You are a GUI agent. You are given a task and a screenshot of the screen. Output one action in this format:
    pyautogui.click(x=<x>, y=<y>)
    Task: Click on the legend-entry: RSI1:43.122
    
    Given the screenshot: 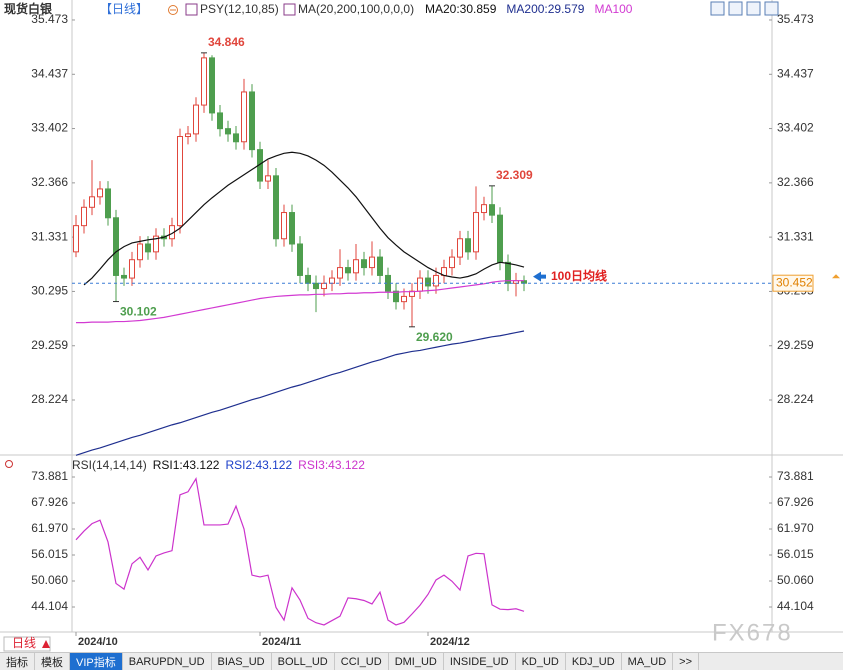 What is the action you would take?
    pyautogui.click(x=186, y=465)
    